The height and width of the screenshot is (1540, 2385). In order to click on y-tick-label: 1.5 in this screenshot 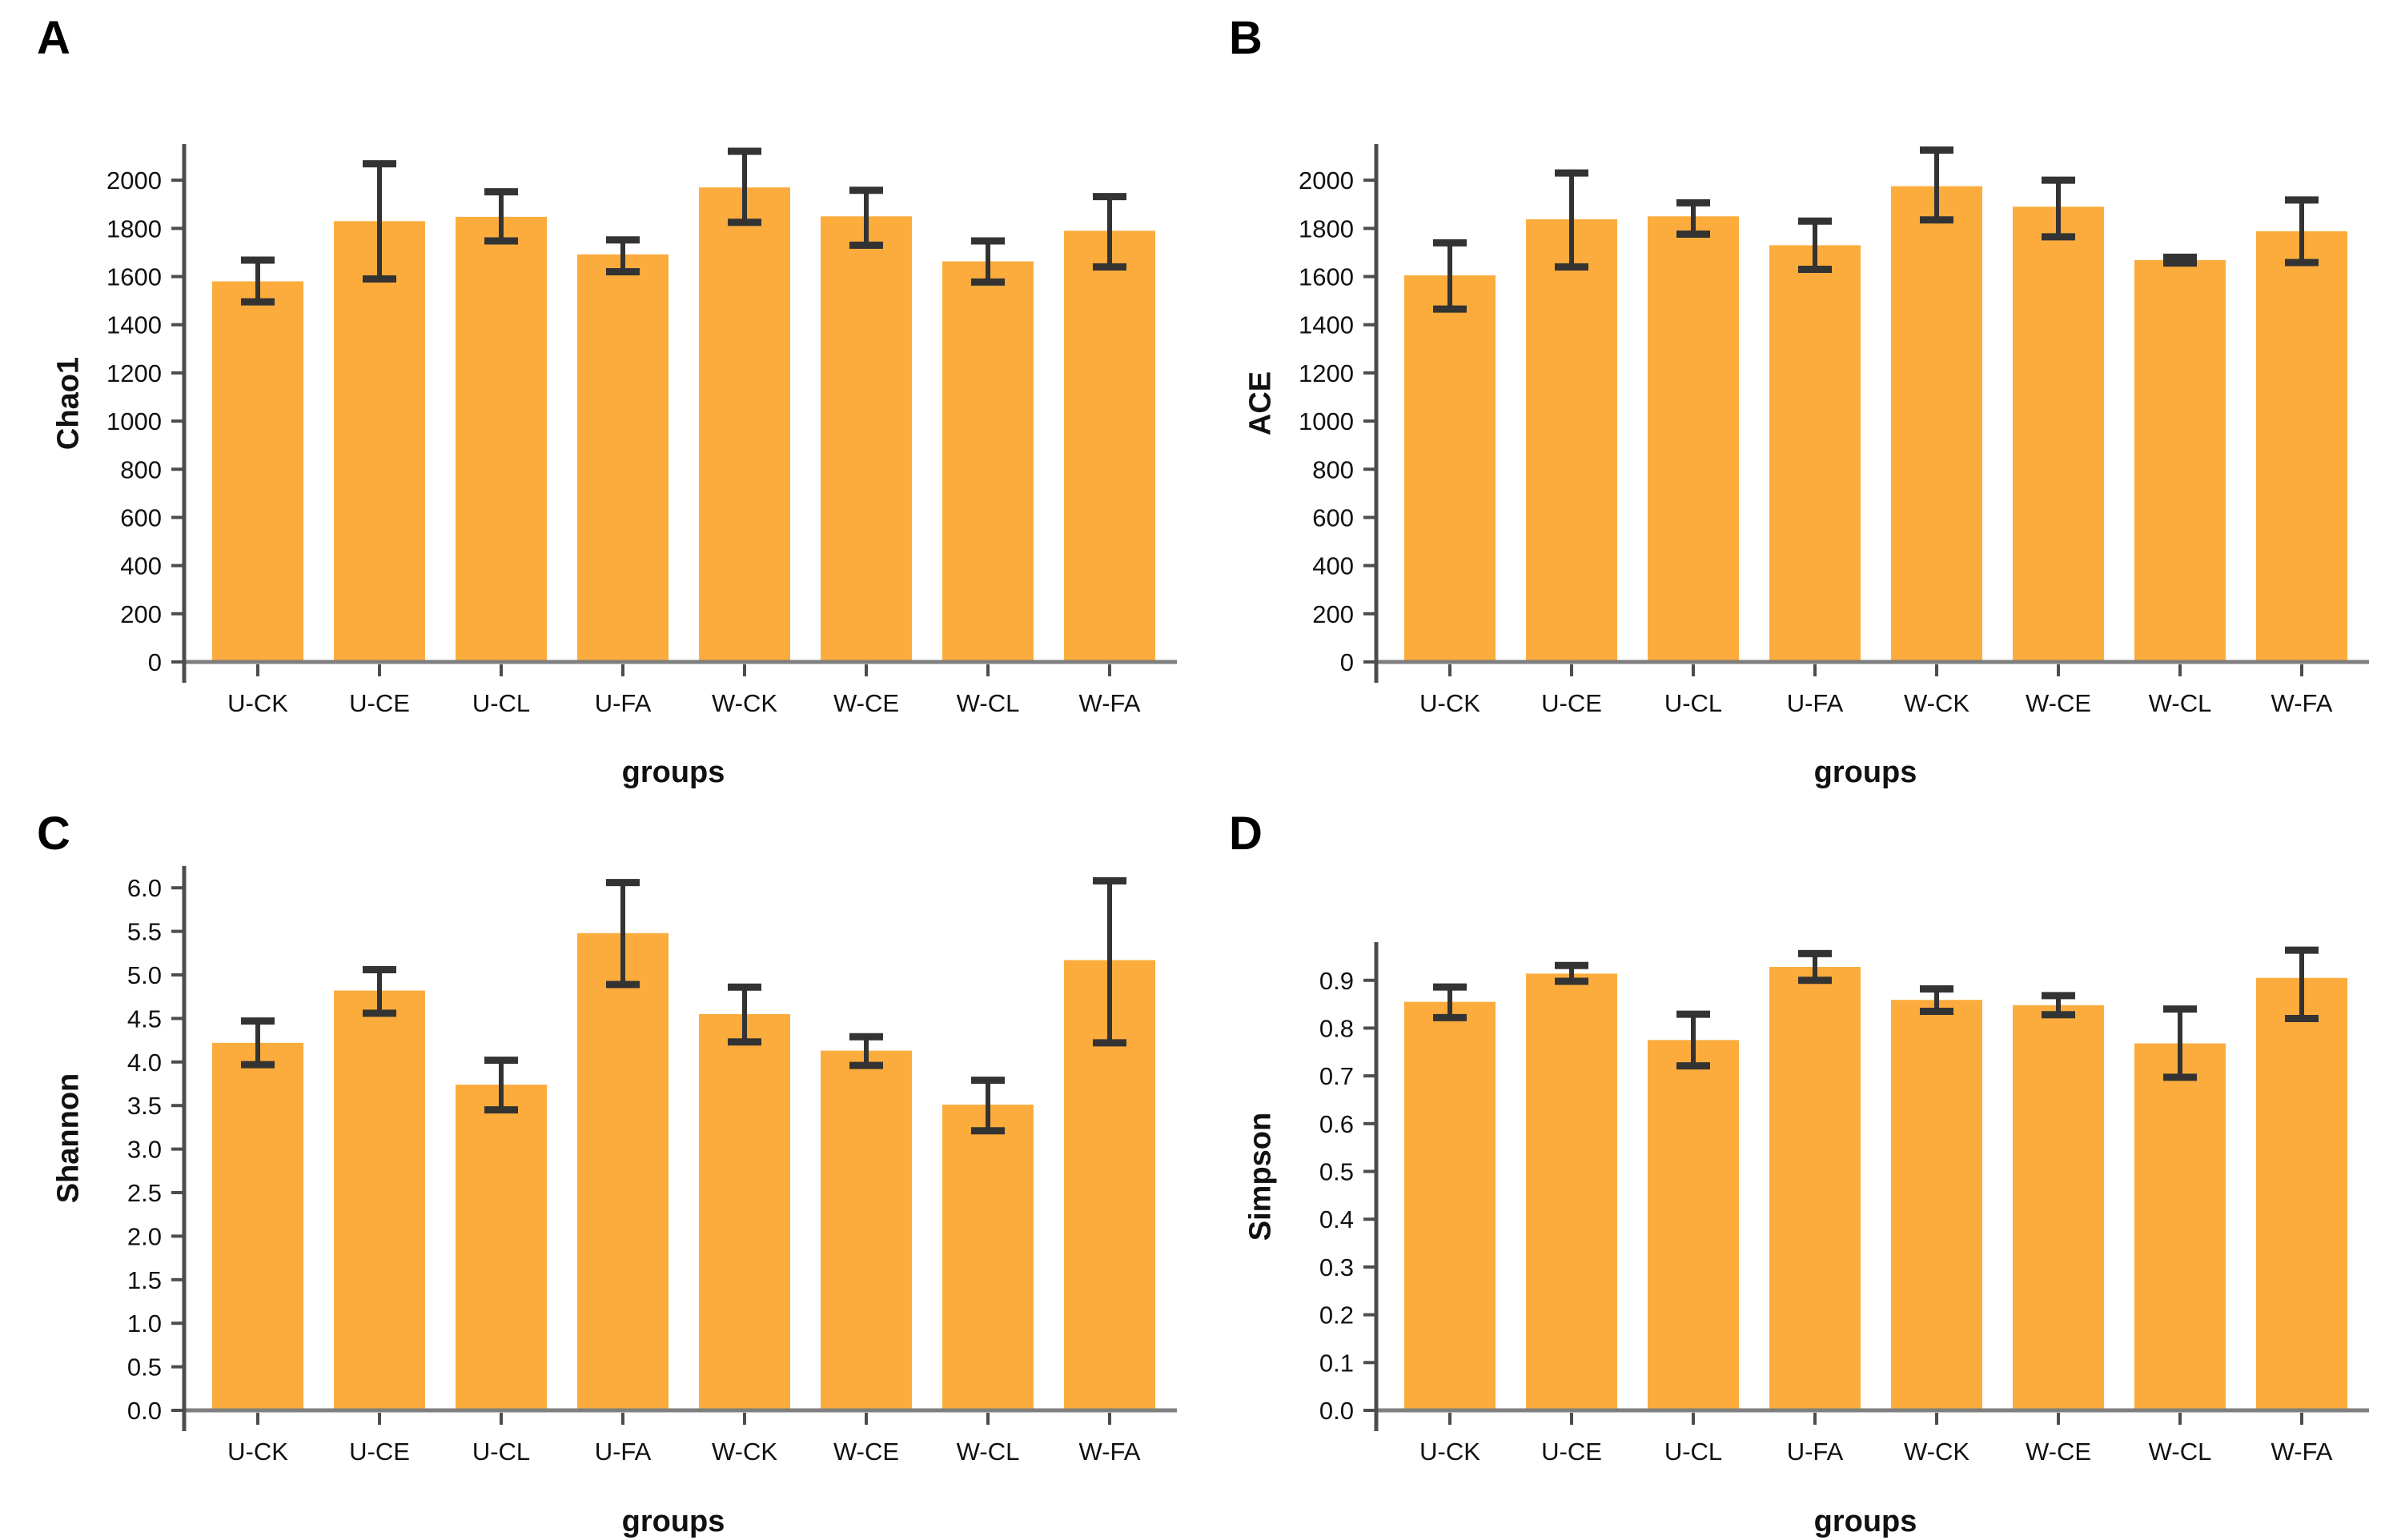, I will do `click(144, 1280)`.